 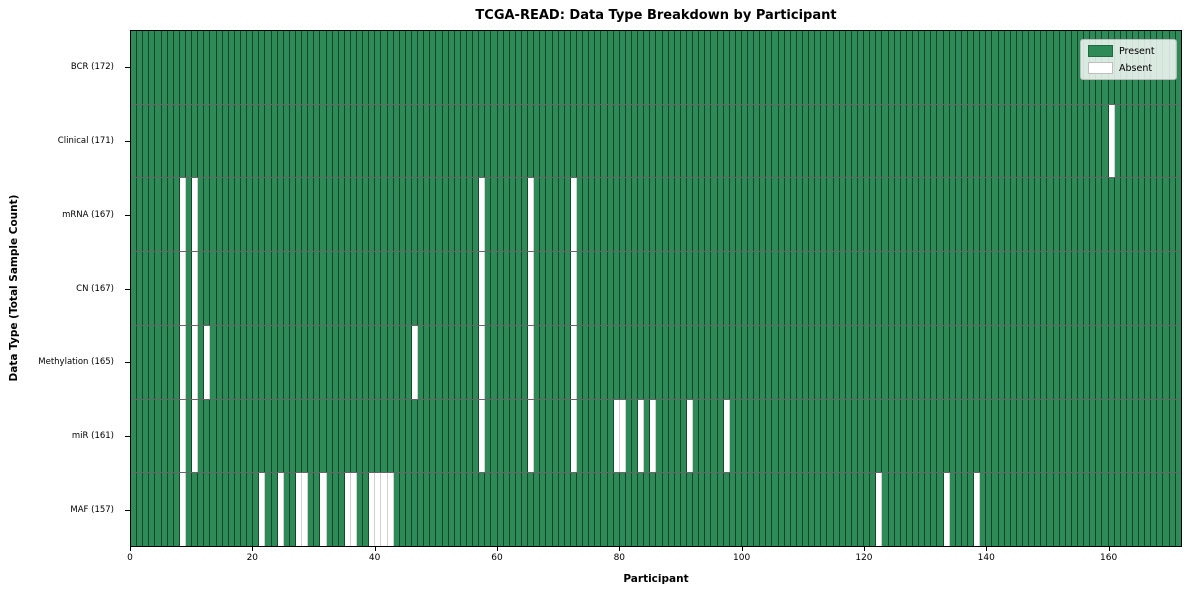 I want to click on x-tick-label: 140, so click(x=986, y=558).